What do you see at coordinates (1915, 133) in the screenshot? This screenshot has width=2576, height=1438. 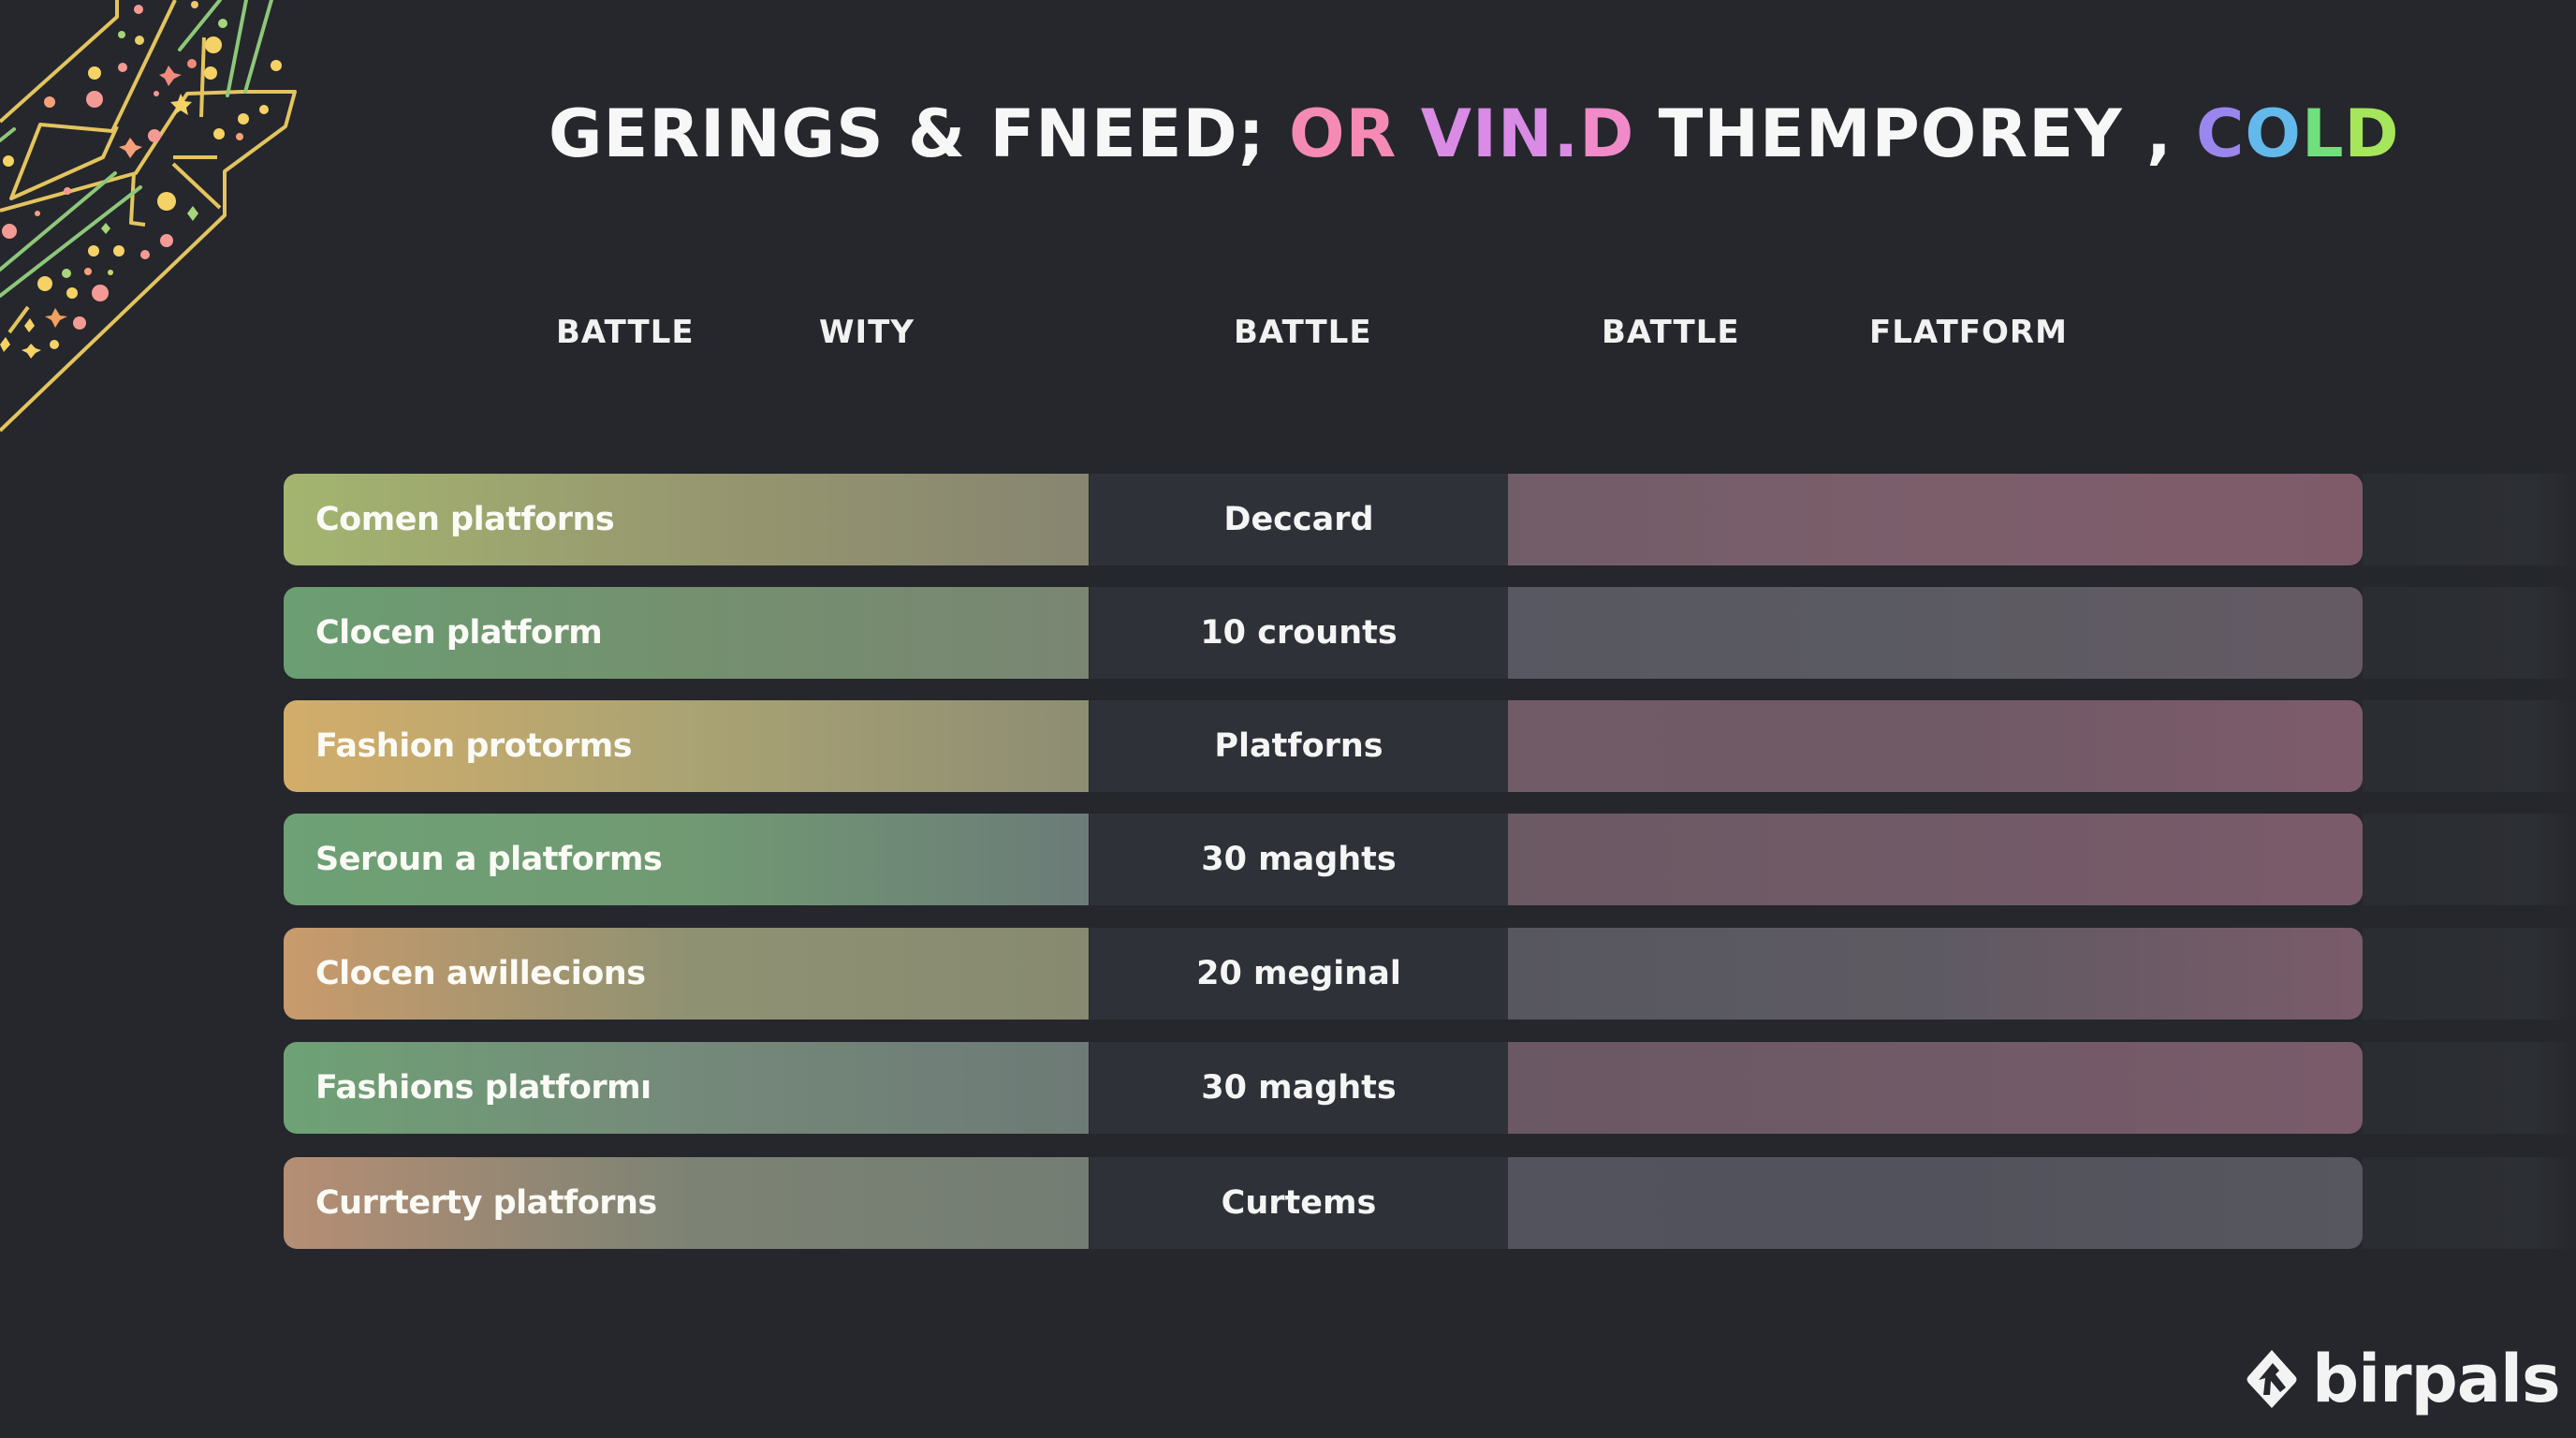 I see `title-segment: THEMPOREY ,` at bounding box center [1915, 133].